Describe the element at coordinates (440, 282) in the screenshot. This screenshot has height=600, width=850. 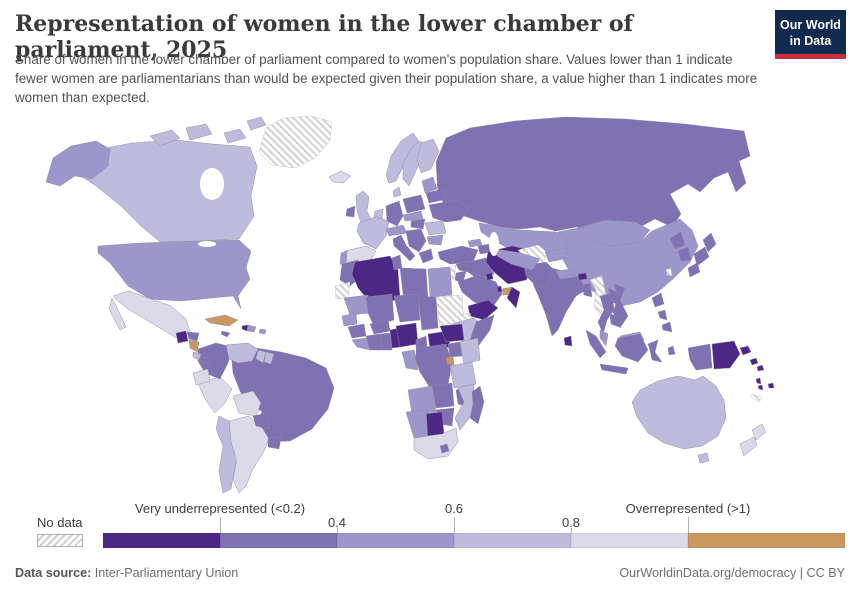
I see `country-egypt` at that location.